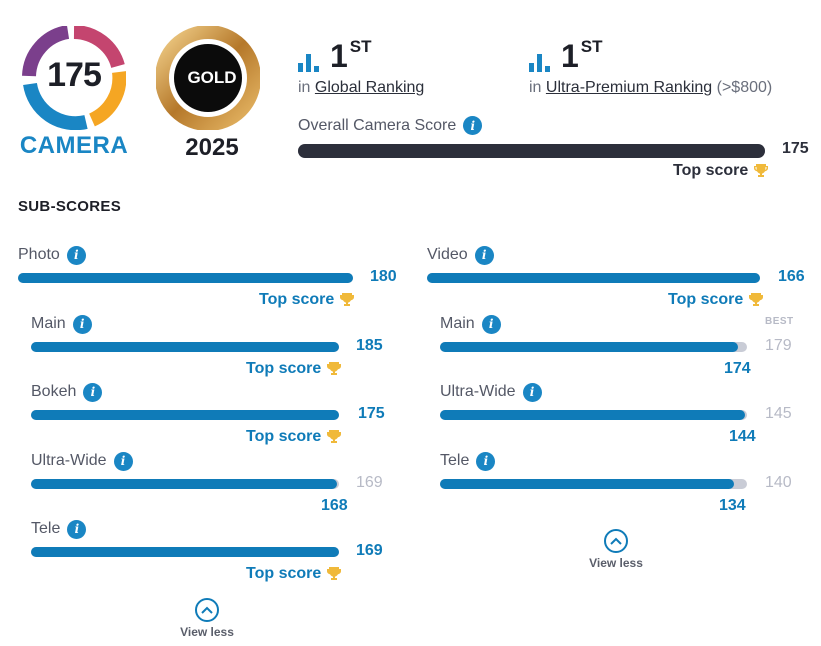 The image size is (821, 646). I want to click on photo-score-row: Photo i 180 Top score, so click(218, 276).